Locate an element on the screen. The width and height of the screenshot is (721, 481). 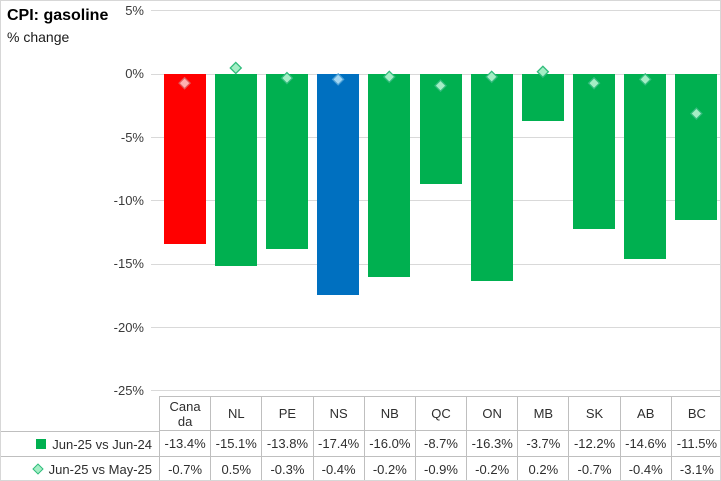
bar-sk is located at coordinates (594, 151).